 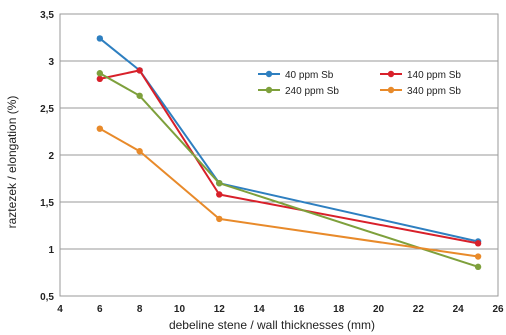 I want to click on legend-item: 340 ppm Sb, so click(x=420, y=91).